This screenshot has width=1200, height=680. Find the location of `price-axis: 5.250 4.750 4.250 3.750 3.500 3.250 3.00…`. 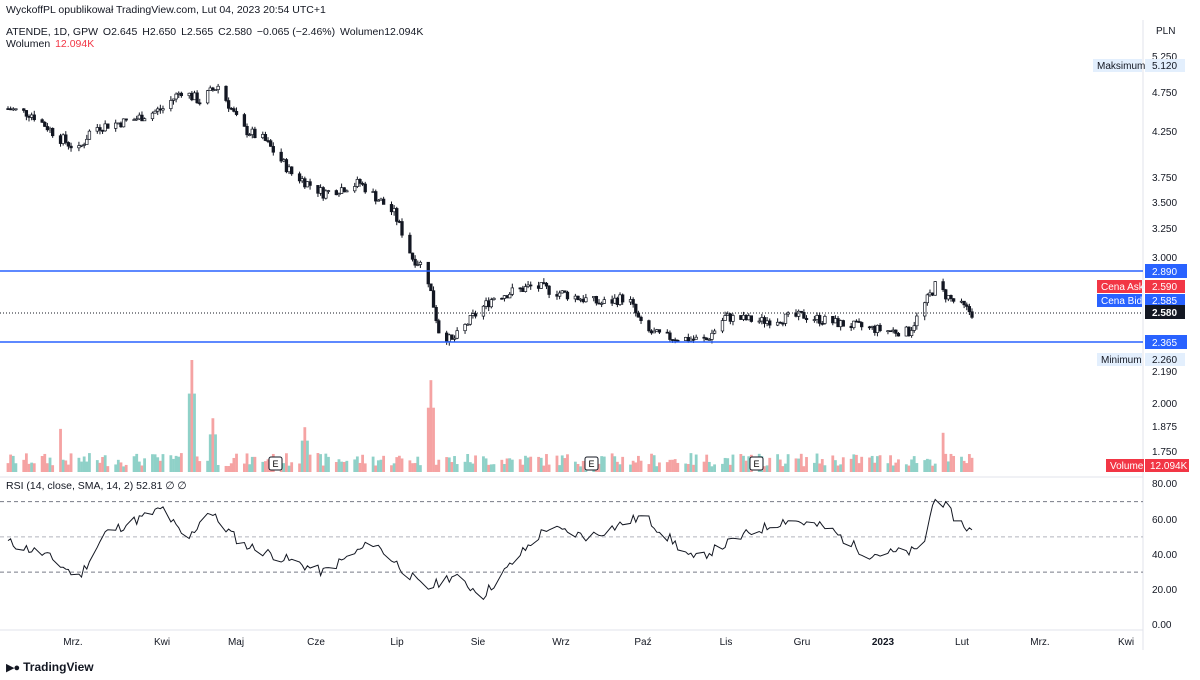

price-axis: 5.250 4.750 4.250 3.750 3.500 3.250 3.00… is located at coordinates (1164, 255).